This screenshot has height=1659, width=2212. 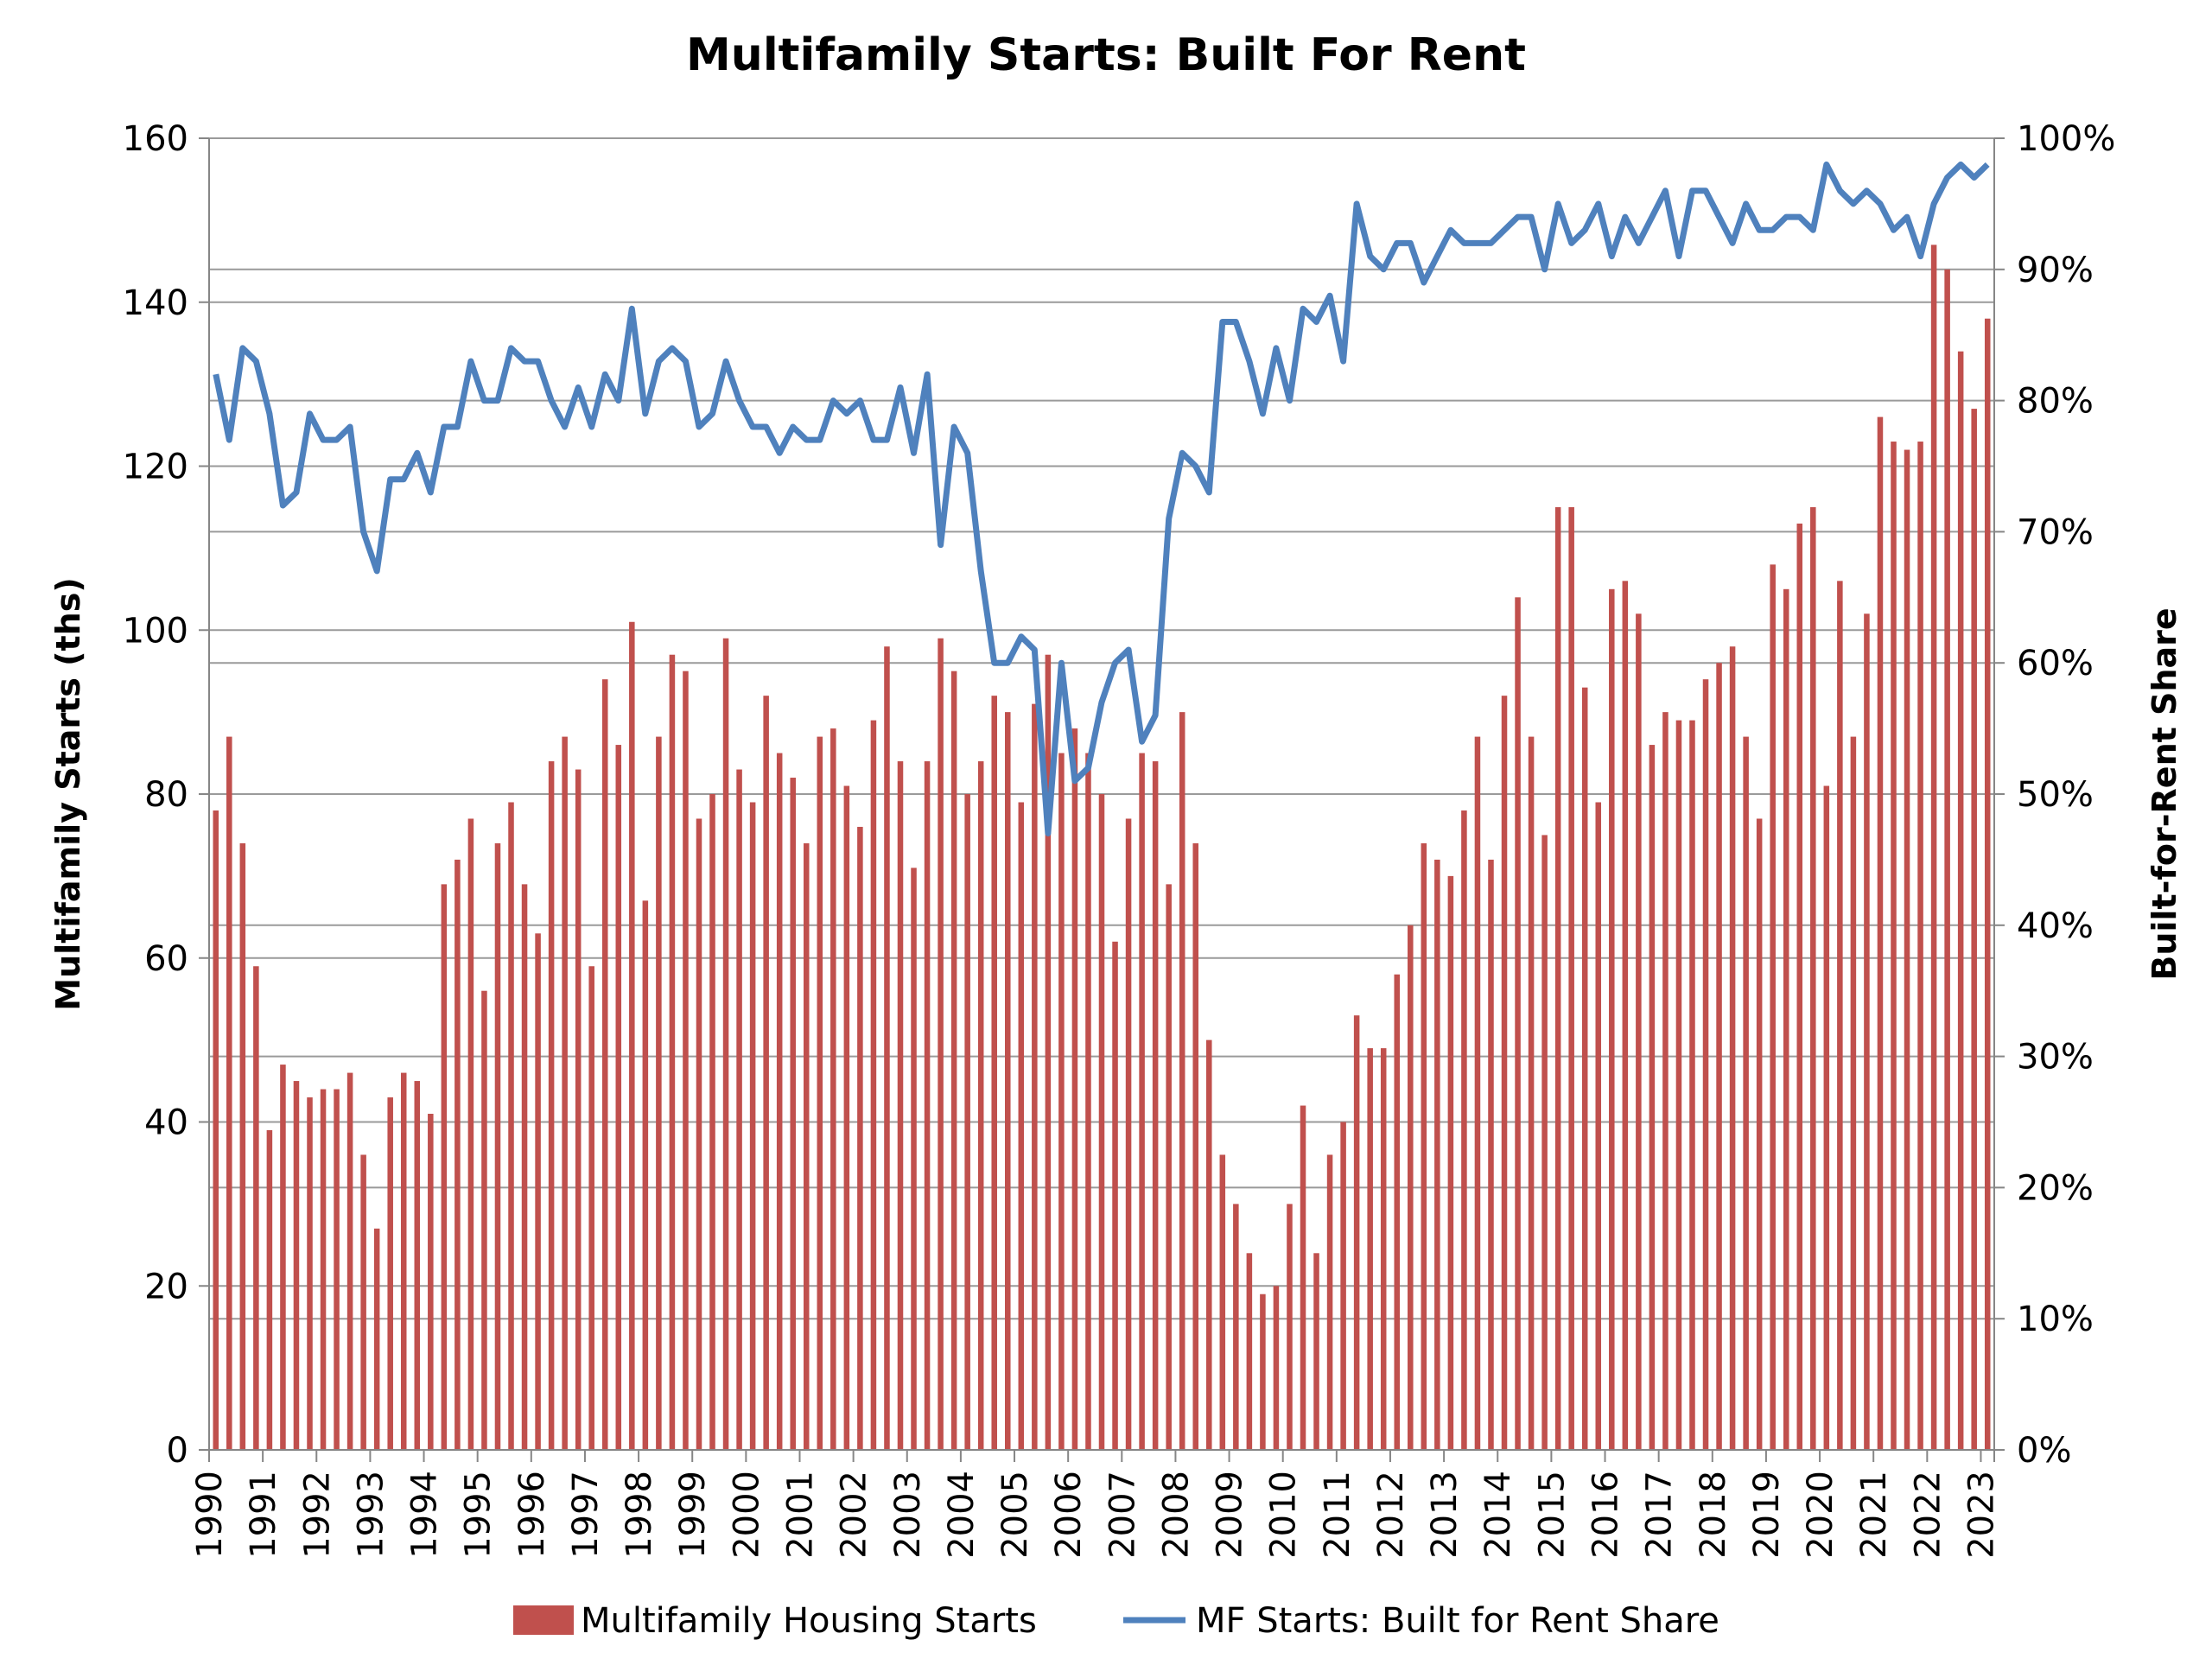 I want to click on chart-title: Multifamily Starts: Built For Rent, so click(x=1106, y=55).